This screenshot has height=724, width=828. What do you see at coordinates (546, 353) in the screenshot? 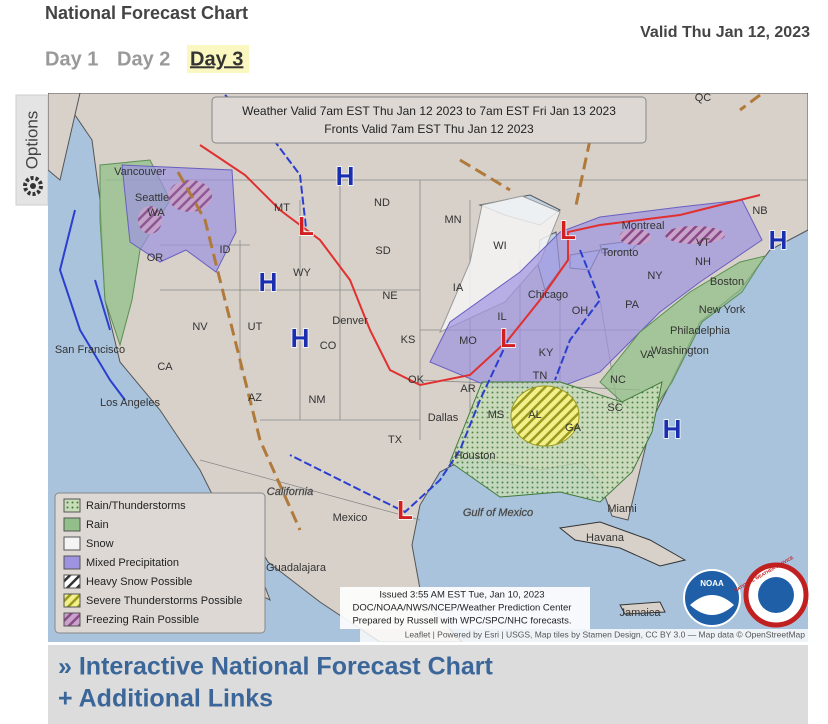
I see `map-label: KY` at bounding box center [546, 353].